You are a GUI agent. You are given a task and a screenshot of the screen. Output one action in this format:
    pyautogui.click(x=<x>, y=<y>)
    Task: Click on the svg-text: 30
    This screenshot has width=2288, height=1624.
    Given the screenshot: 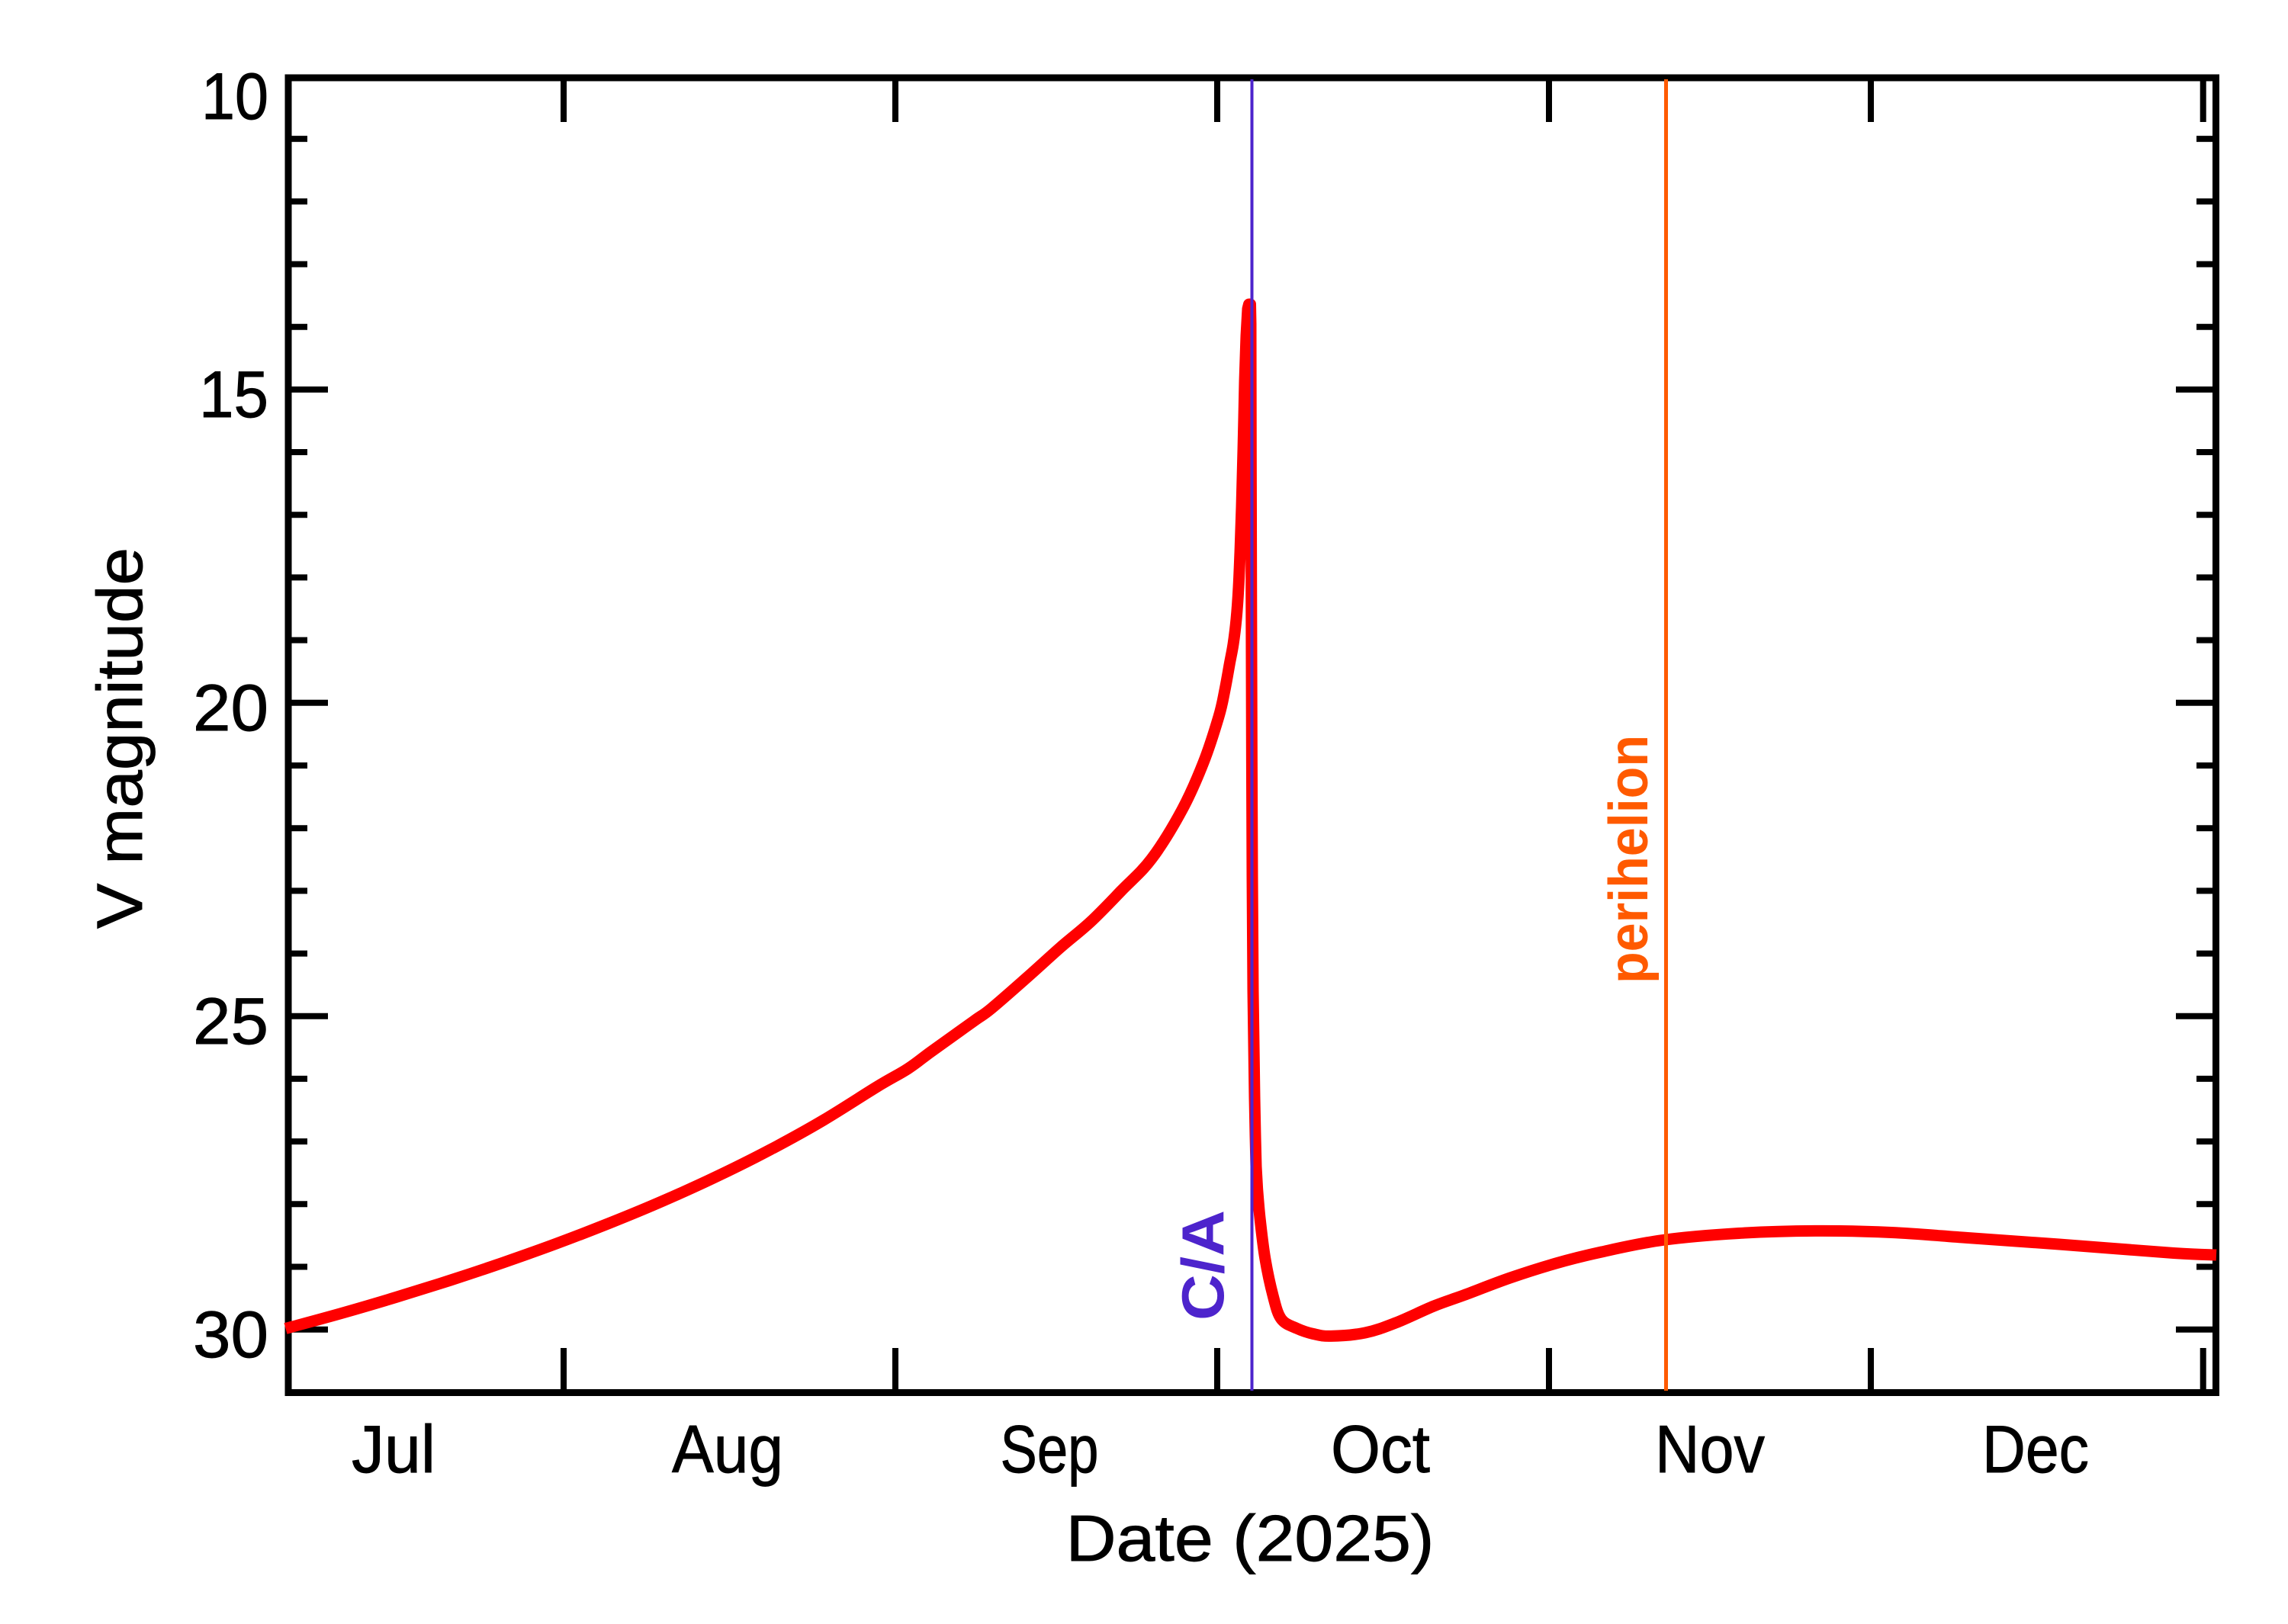 What is the action you would take?
    pyautogui.click(x=231, y=1335)
    